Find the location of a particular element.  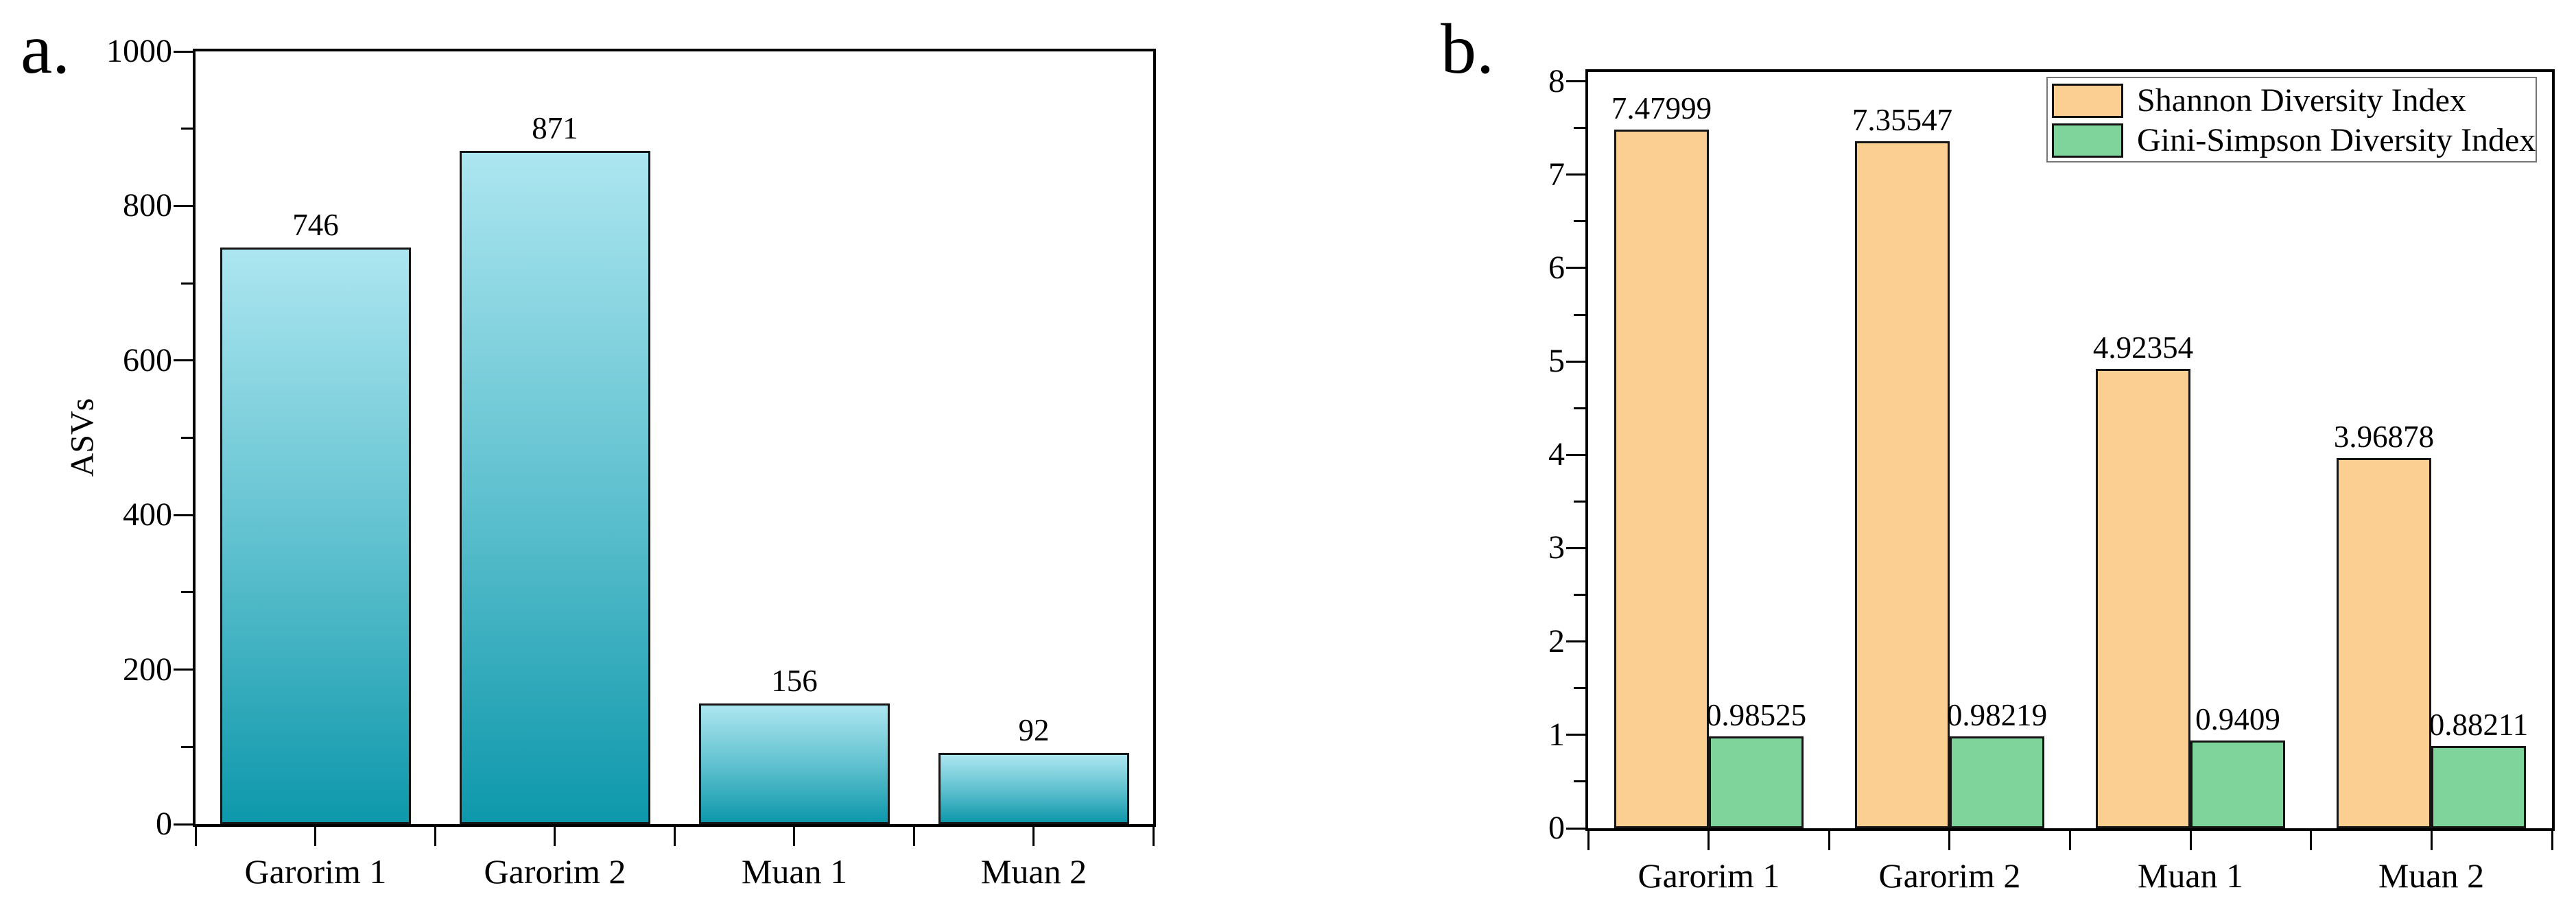

panel-b-letter: b. is located at coordinates (1467, 49).